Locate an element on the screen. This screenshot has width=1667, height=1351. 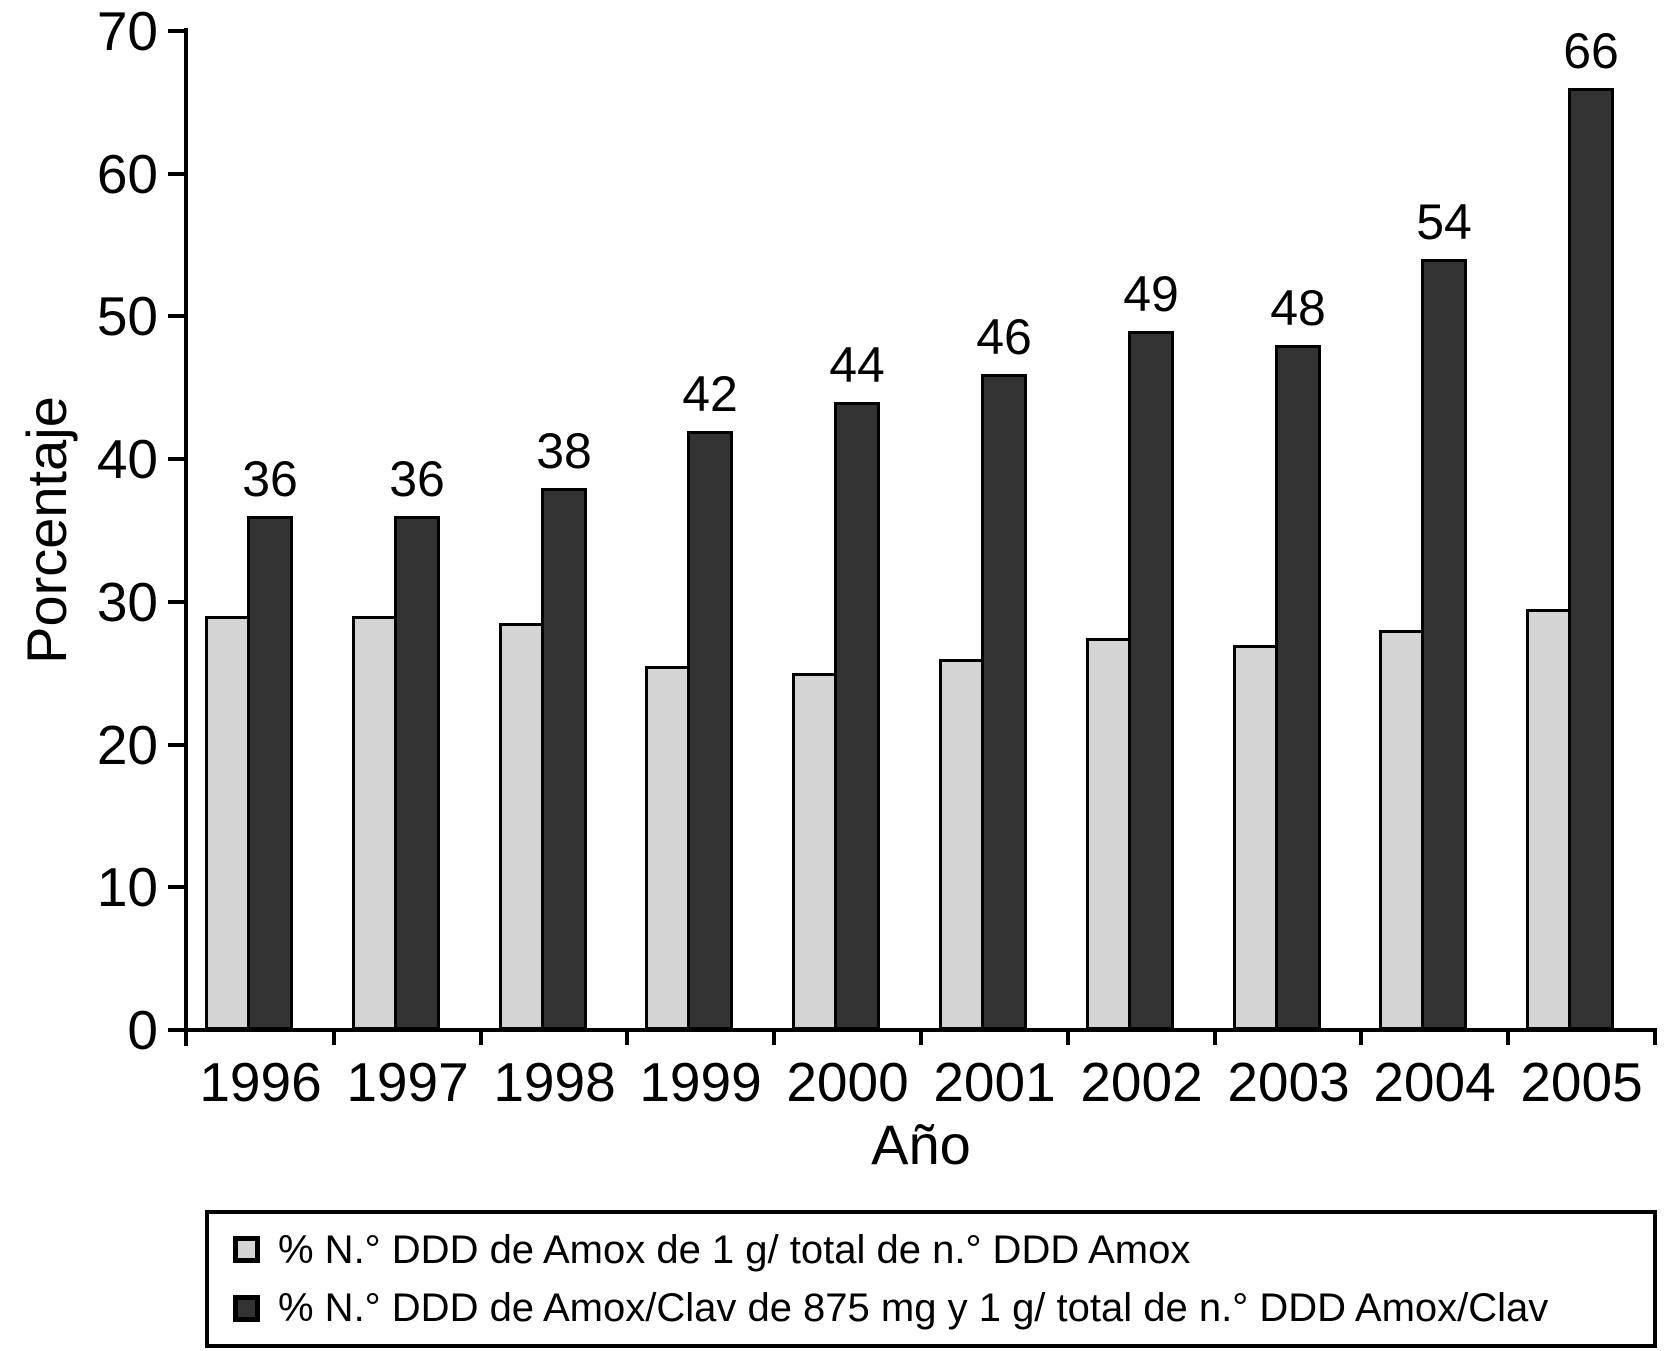
x-category-label: 1999 is located at coordinates (700, 1082).